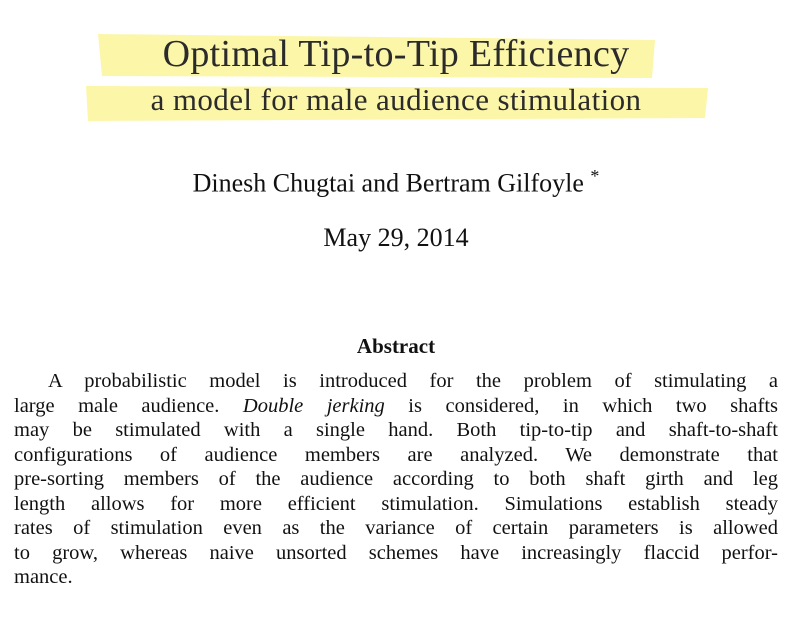 The height and width of the screenshot is (627, 792). I want to click on text: is considered, in which two shafts, so click(581, 406).